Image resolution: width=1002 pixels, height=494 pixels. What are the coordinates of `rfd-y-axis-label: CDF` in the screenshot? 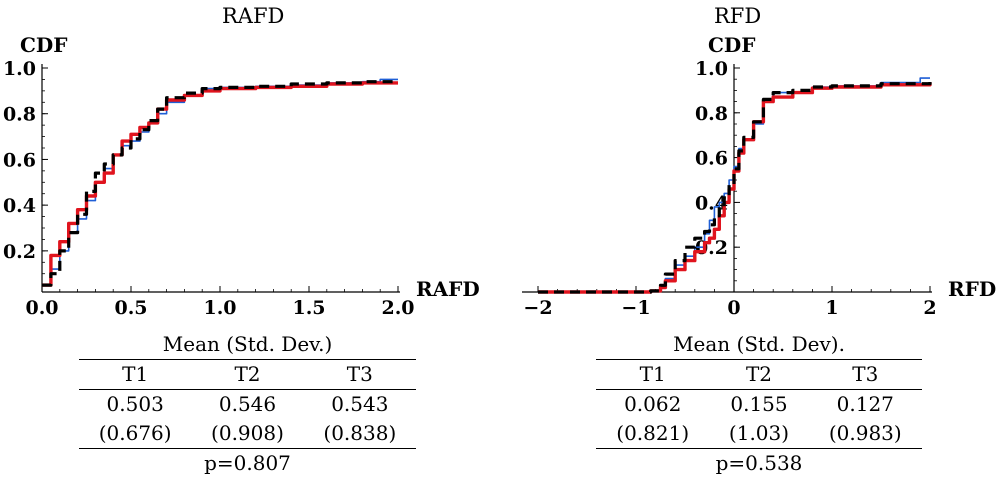 It's located at (731, 45).